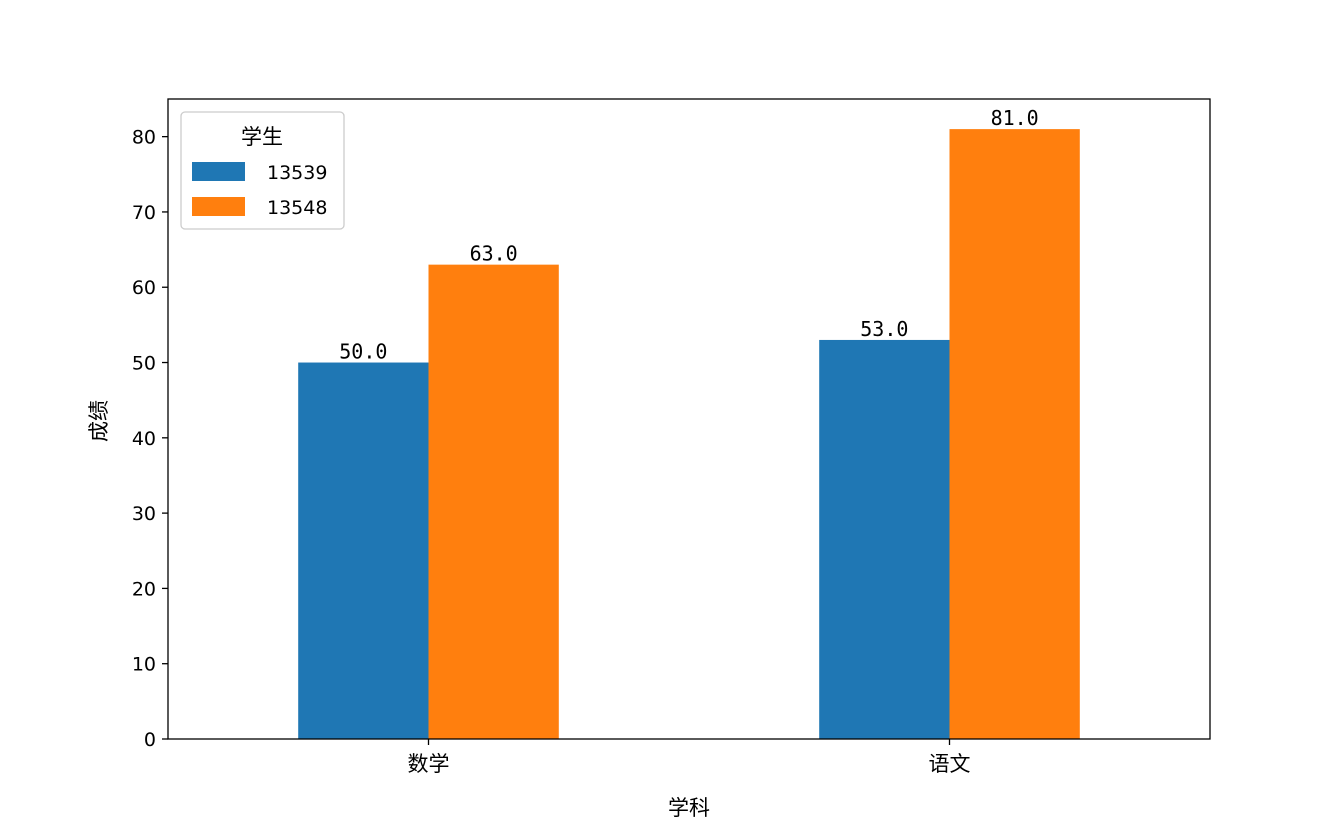 This screenshot has height=830, width=1344. I want to click on bar-value-label: 53.0, so click(884, 329).